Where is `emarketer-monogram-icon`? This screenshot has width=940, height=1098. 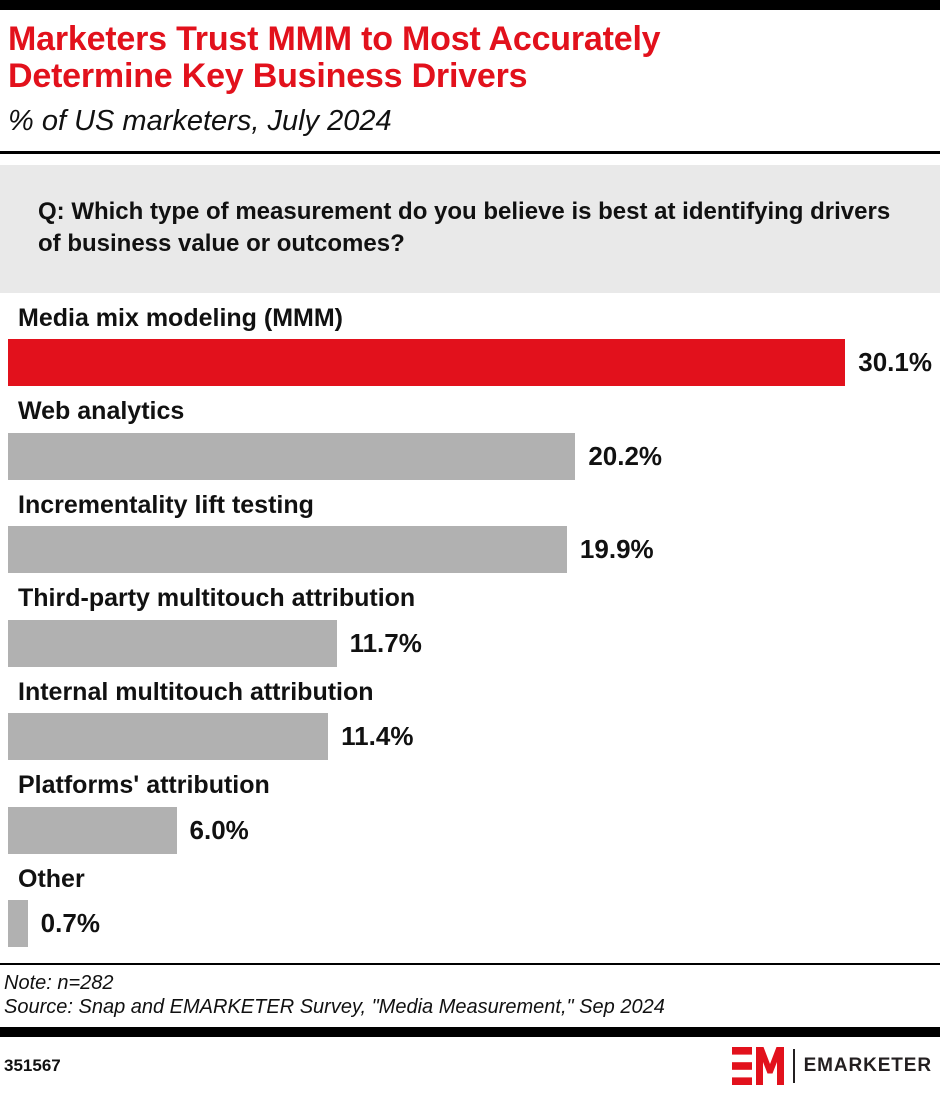 emarketer-monogram-icon is located at coordinates (757, 1065).